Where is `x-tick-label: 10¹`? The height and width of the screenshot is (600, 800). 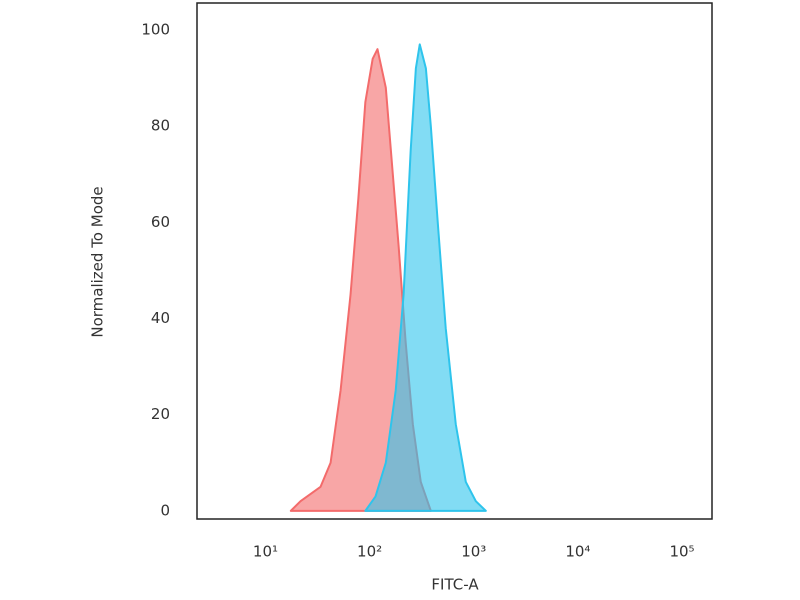 x-tick-label: 10¹ is located at coordinates (265, 552).